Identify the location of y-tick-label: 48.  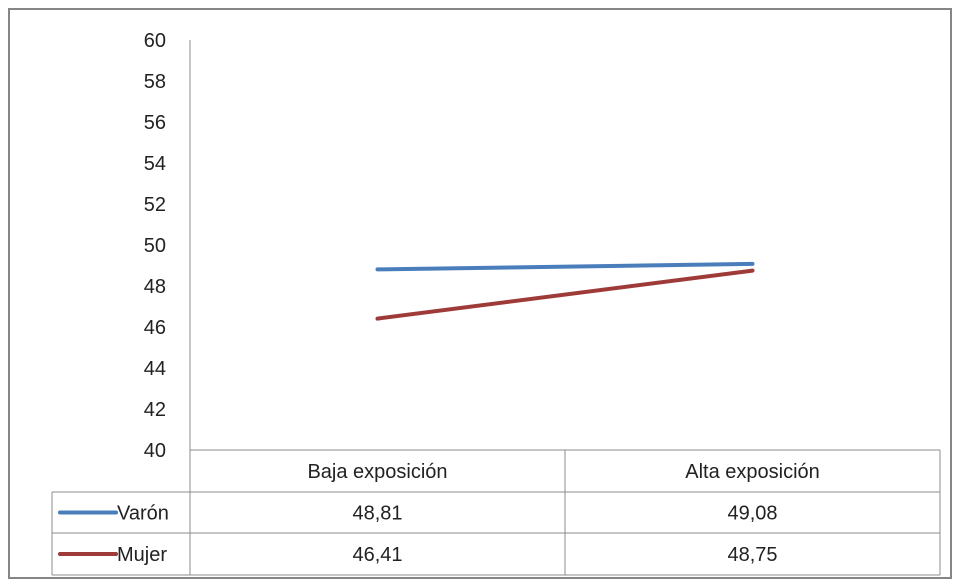
(155, 287).